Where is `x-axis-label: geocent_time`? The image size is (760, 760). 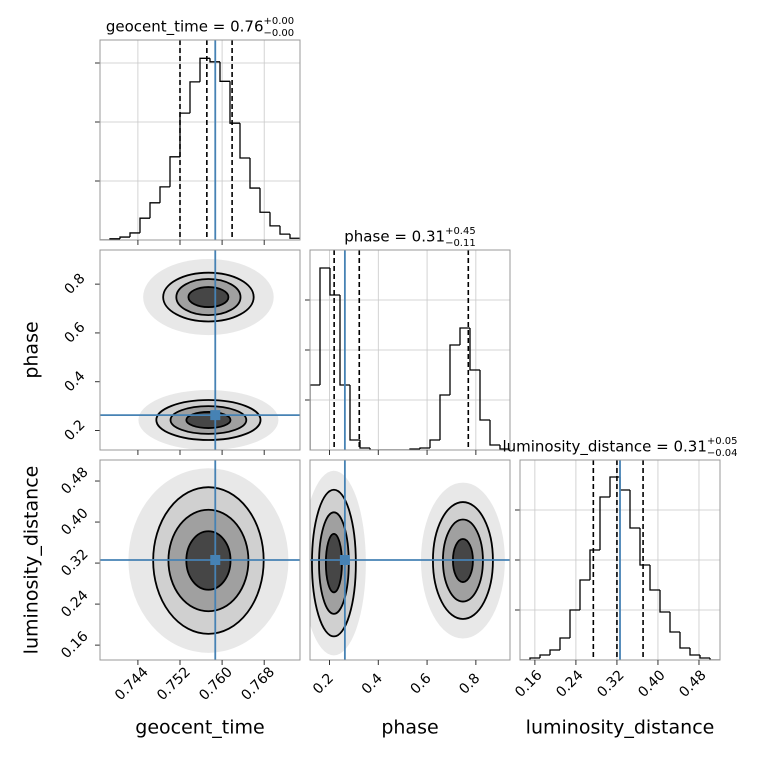
x-axis-label: geocent_time is located at coordinates (199, 728).